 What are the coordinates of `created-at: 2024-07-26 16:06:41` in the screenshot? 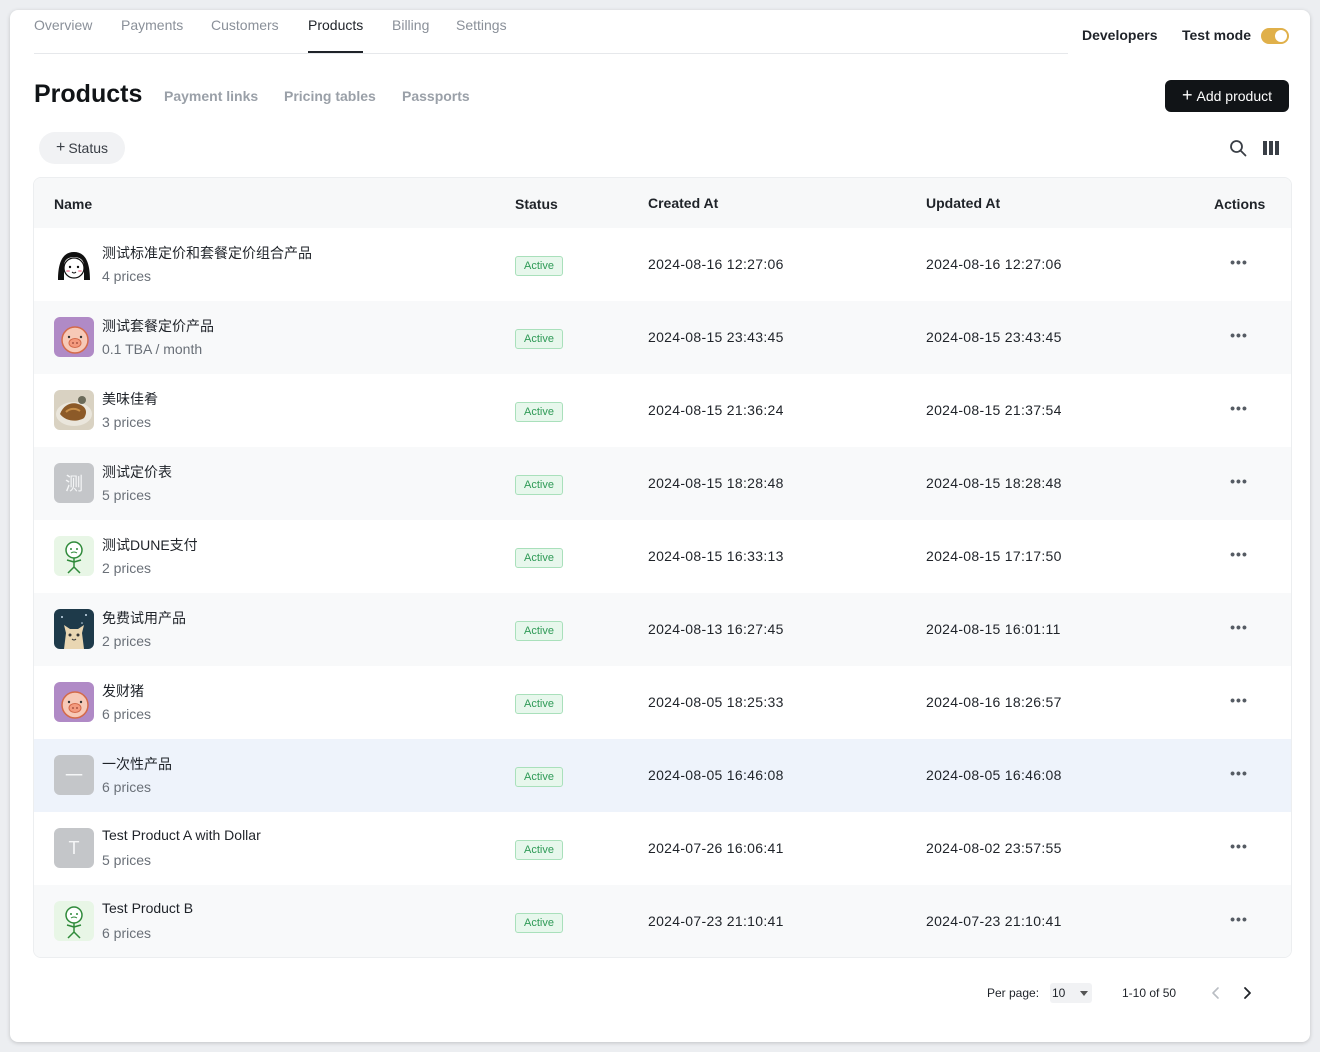 It's located at (716, 848).